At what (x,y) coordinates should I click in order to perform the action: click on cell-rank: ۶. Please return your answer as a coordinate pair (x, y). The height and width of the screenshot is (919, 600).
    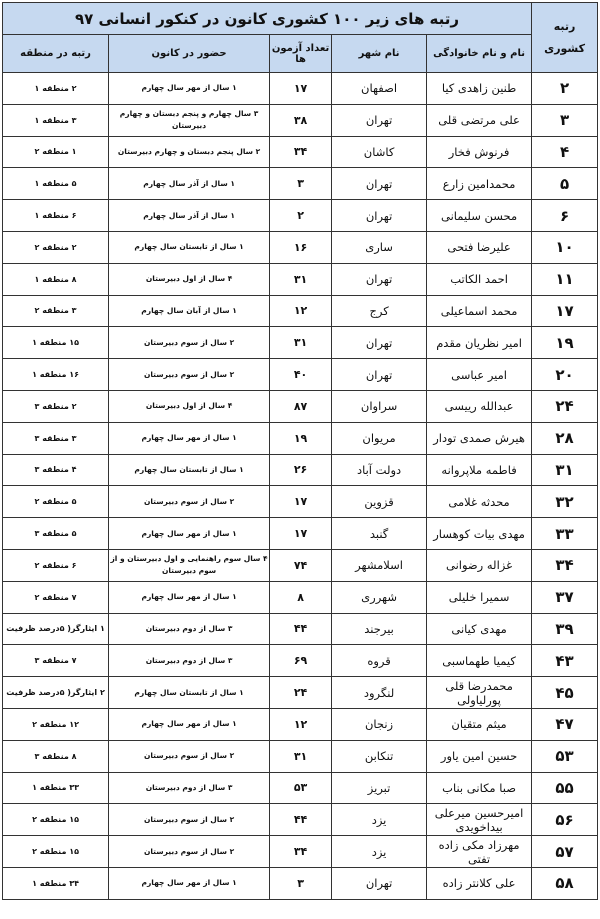
    Looking at the image, I should click on (565, 215).